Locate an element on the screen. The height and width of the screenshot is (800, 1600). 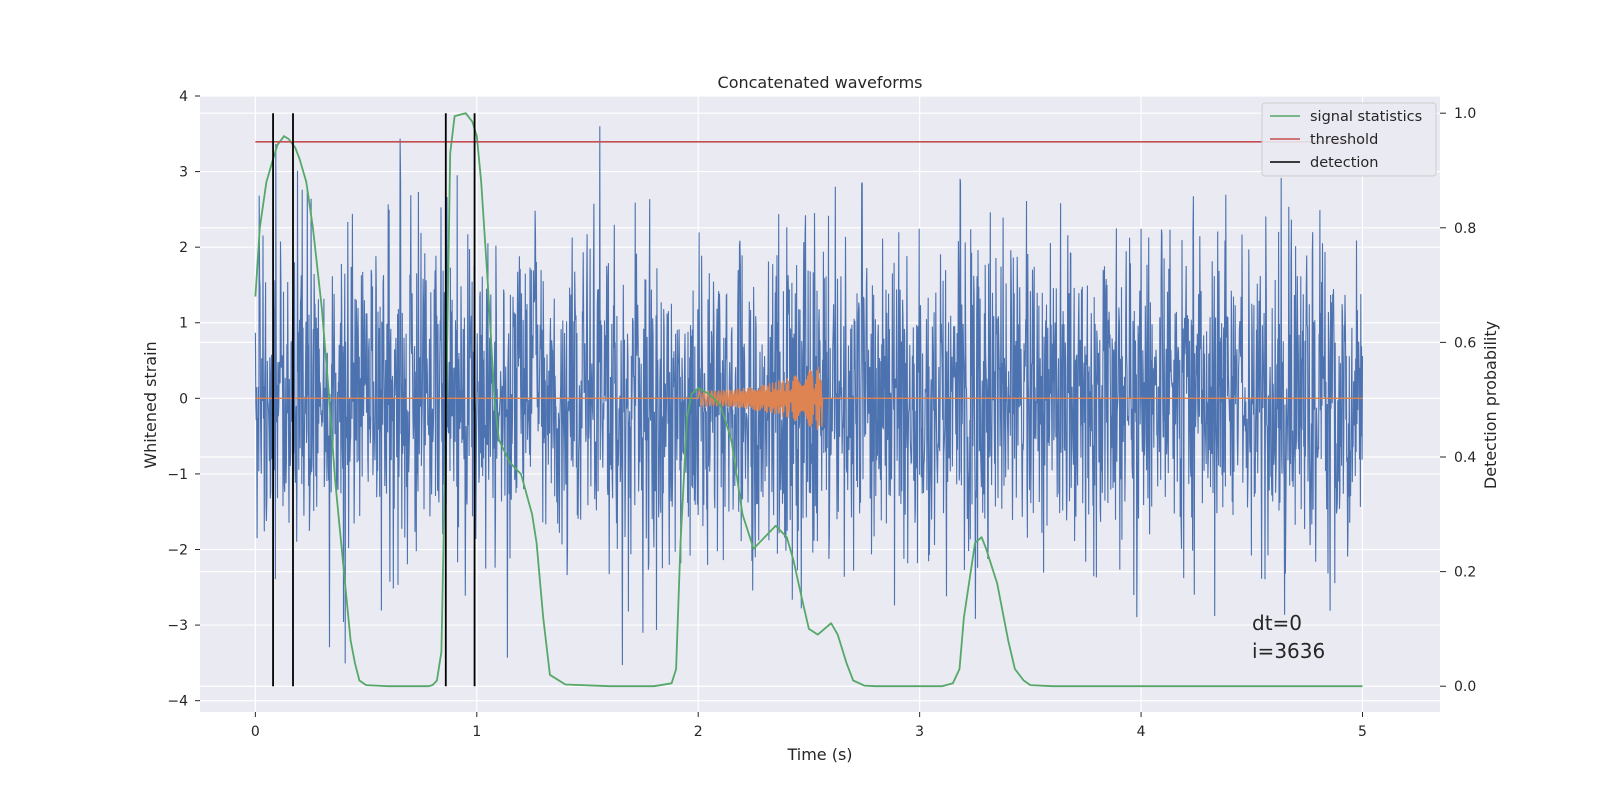
y2-tick-label-2: 0.4 is located at coordinates (1465, 458).